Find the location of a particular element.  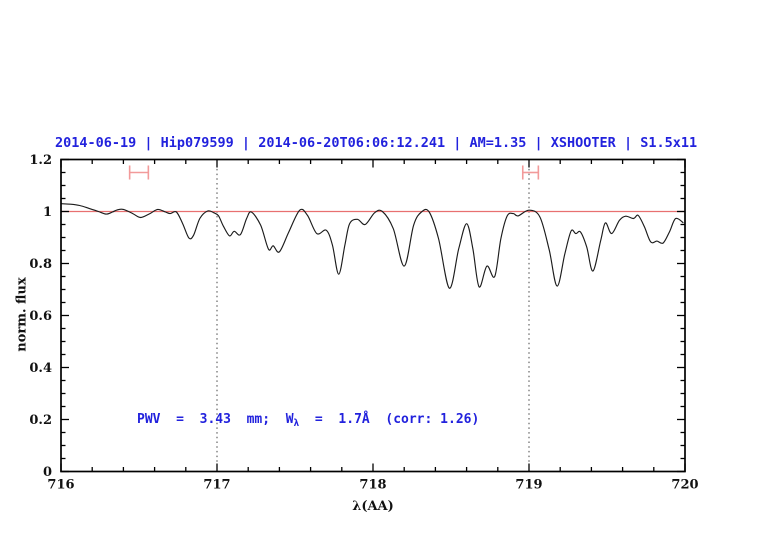

y-tick-label: 0.4 is located at coordinates (40, 368).